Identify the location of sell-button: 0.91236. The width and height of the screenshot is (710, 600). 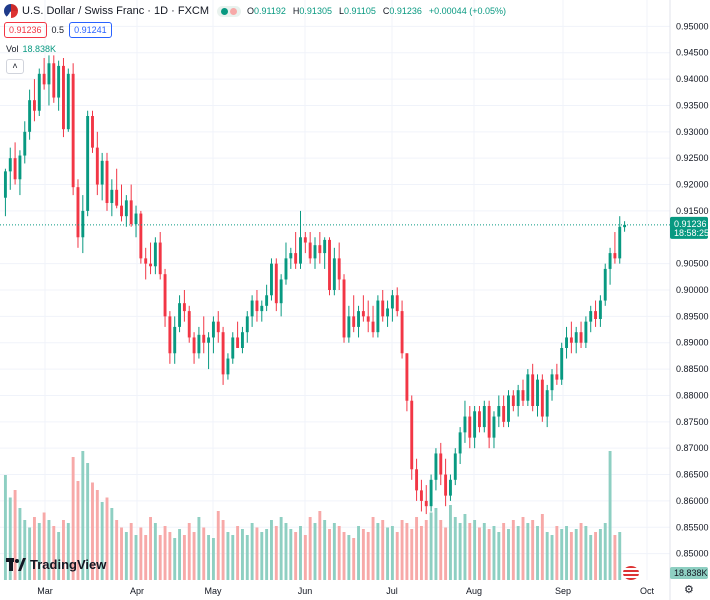
(25, 30).